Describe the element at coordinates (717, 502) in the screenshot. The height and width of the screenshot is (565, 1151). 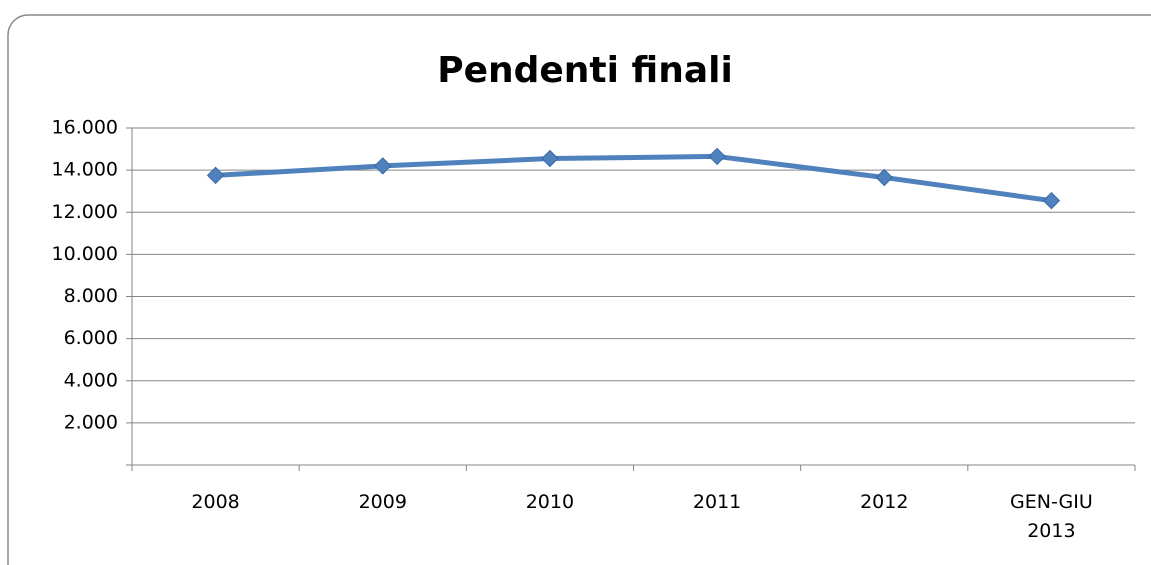
I see `x-tick-label: 2011` at that location.